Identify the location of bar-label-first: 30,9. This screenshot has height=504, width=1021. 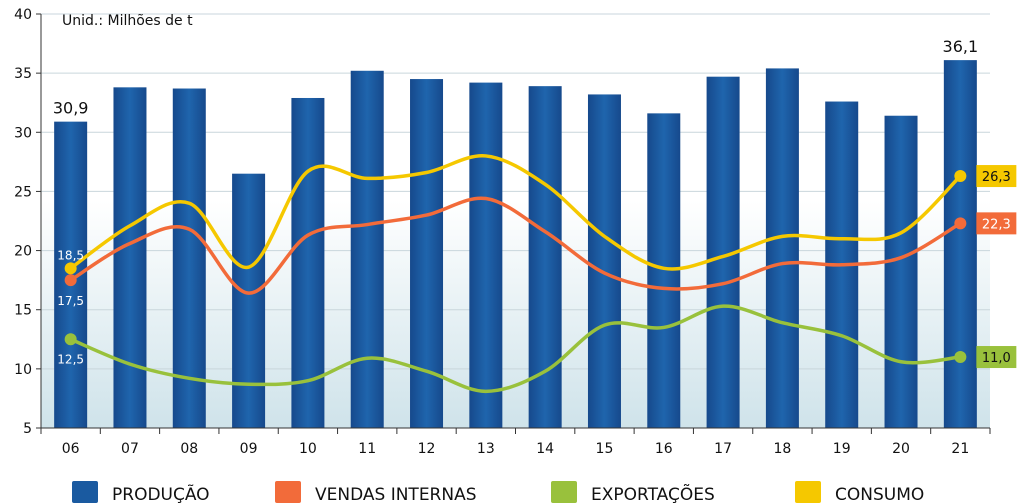
(71, 108).